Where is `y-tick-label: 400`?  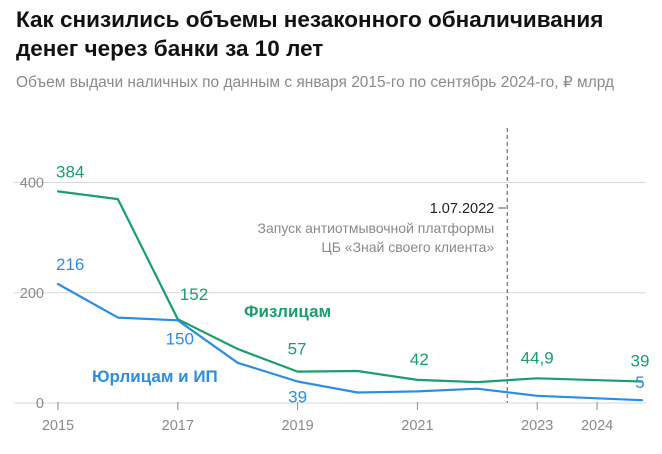 y-tick-label: 400 is located at coordinates (32, 184).